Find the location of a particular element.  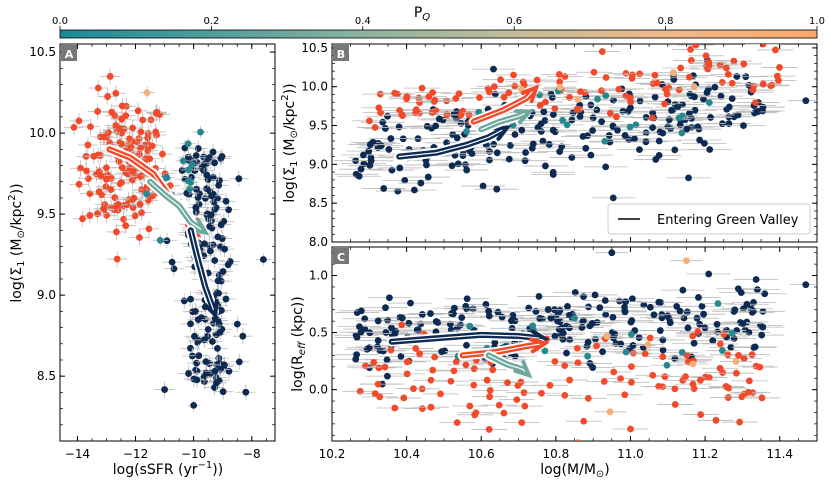

panel-c-tracks is located at coordinates (468, 354).